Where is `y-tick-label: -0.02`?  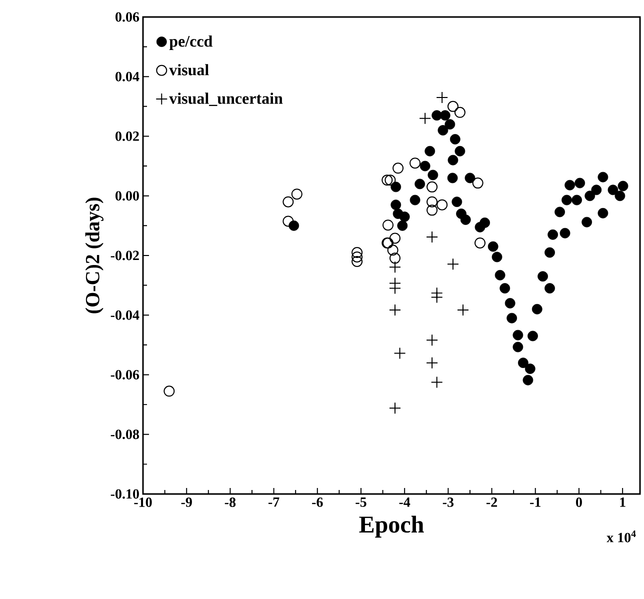 y-tick-label: -0.02 is located at coordinates (124, 255).